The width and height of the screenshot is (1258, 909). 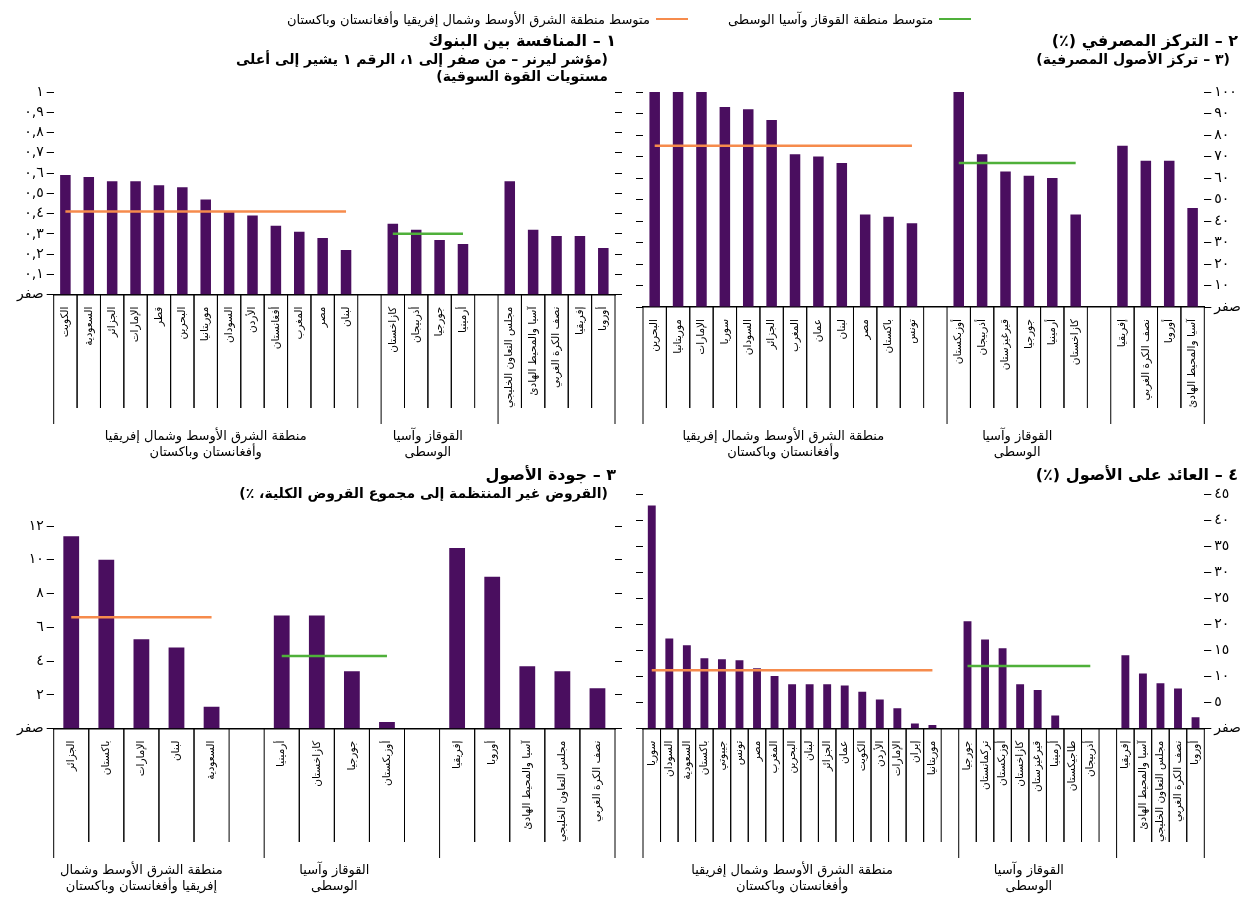 What do you see at coordinates (274, 328) in the screenshot?
I see `x-tick-label: أفغانستان` at bounding box center [274, 328].